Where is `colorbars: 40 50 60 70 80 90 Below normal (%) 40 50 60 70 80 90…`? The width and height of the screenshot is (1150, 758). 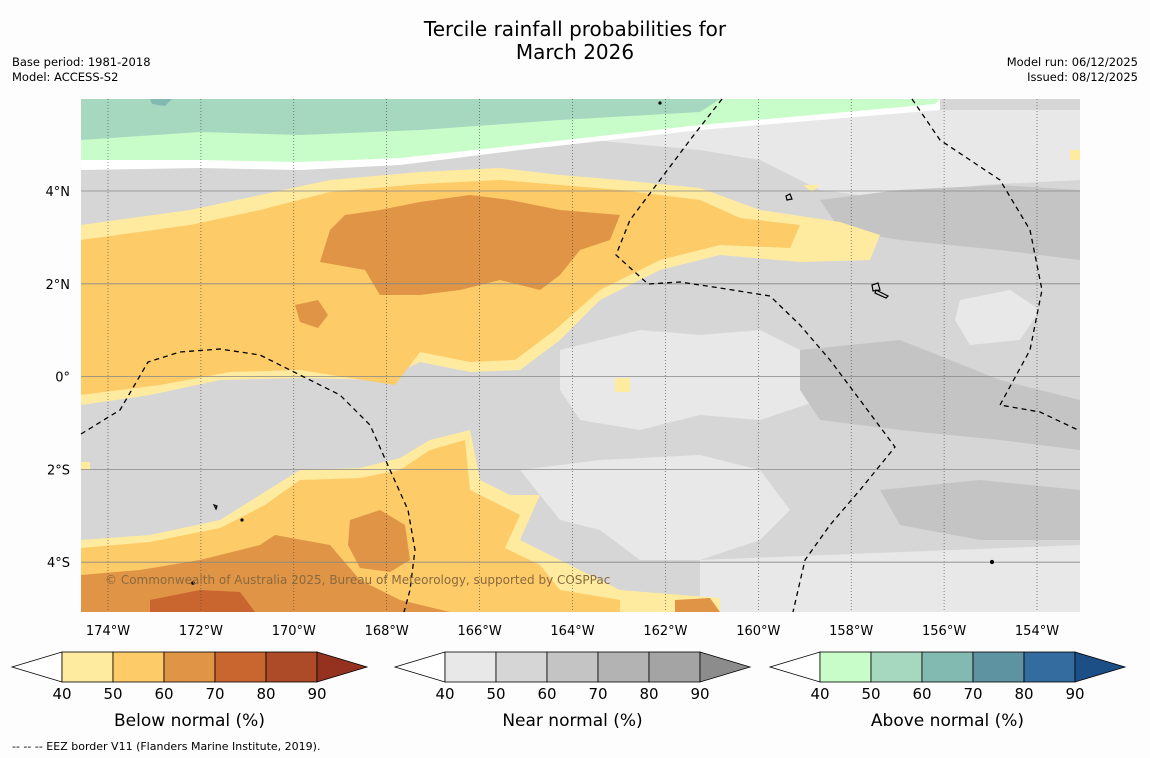
colorbars: 40 50 60 70 80 90 Below normal (%) 40 50 60 70 80 90… is located at coordinates (568, 691).